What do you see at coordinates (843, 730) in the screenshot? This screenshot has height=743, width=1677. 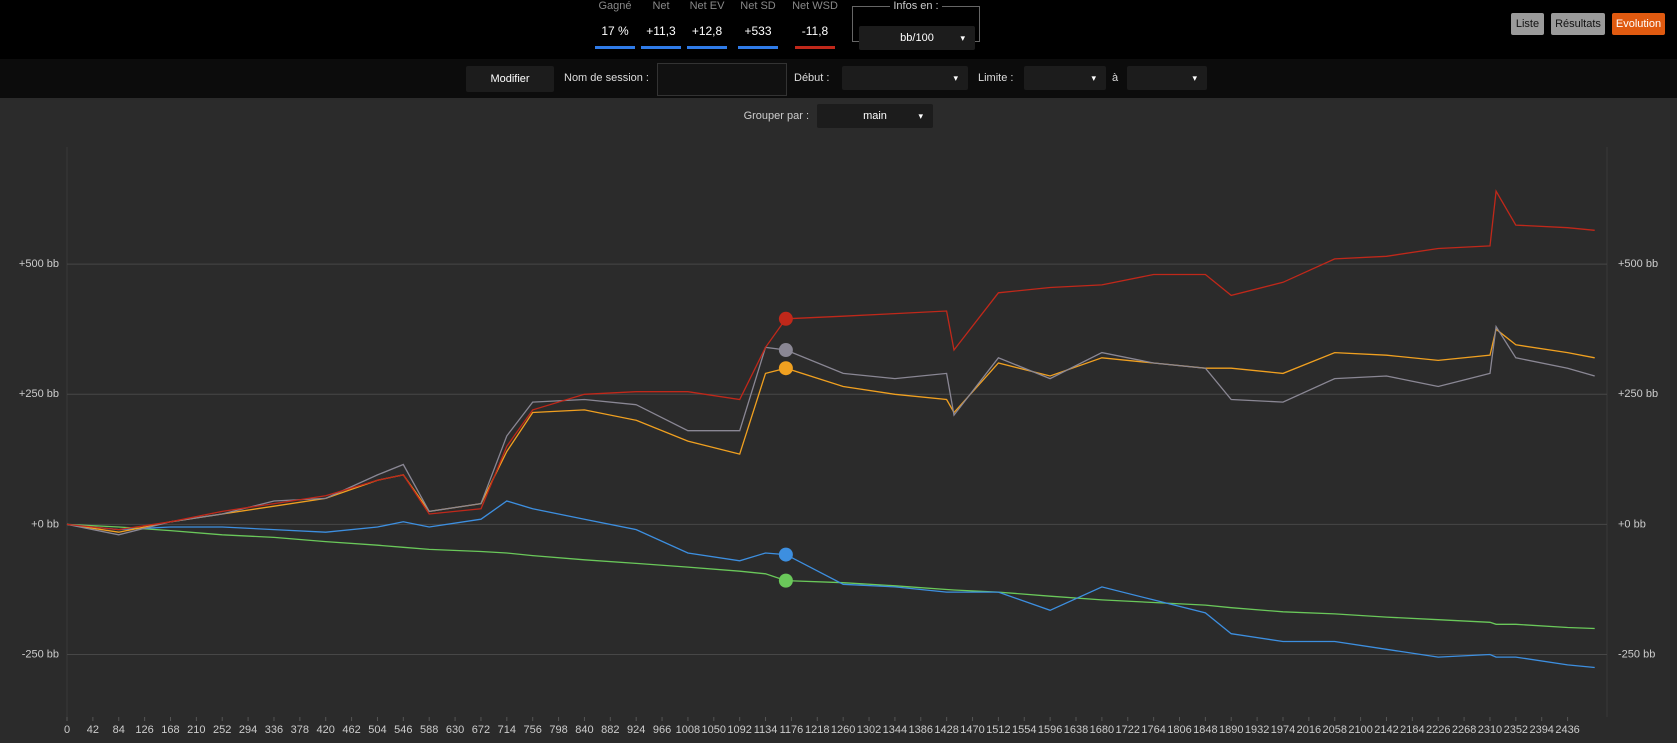 I see `x-tick-label: 1260` at bounding box center [843, 730].